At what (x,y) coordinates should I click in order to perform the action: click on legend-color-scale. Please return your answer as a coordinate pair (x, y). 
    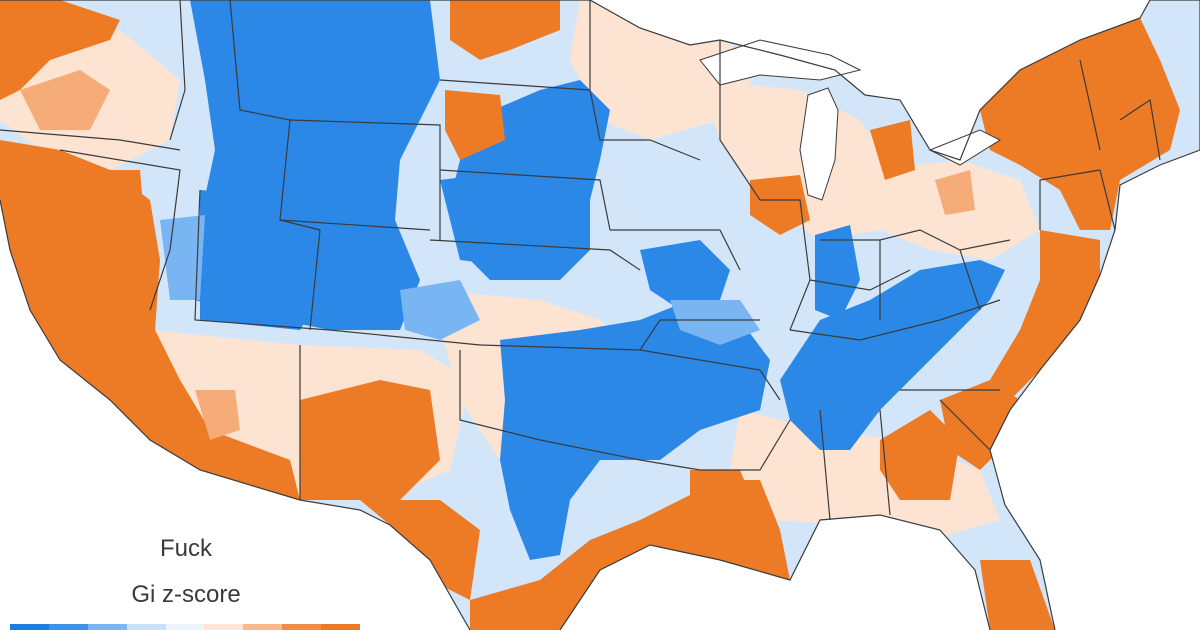
    Looking at the image, I should click on (185, 627).